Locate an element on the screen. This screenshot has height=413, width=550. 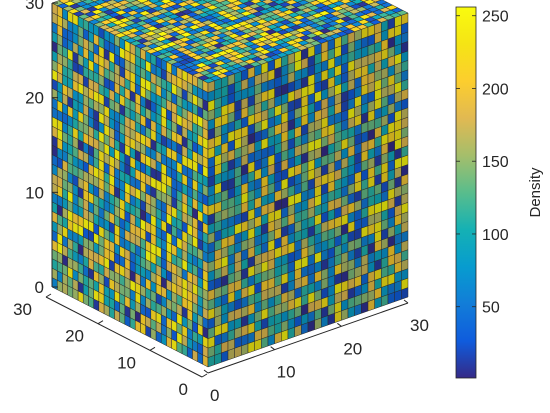
colorbar-gradient is located at coordinates (466, 192).